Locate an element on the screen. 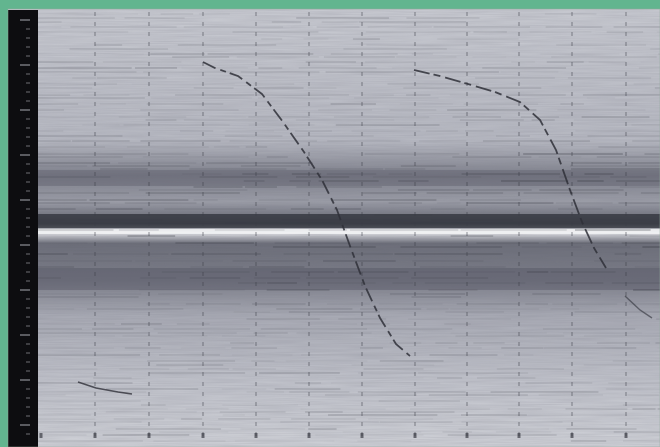 The height and width of the screenshot is (447, 660). scale-strip-ticks is located at coordinates (25, 227).